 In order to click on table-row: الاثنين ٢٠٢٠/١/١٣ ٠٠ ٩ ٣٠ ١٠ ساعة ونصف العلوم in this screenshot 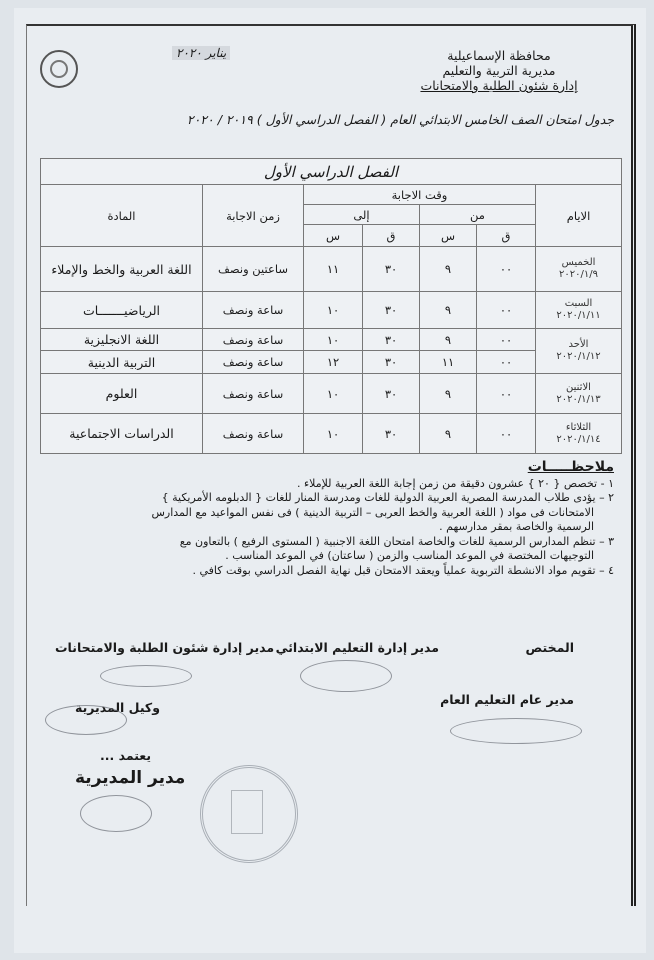, I will do `click(331, 393)`.